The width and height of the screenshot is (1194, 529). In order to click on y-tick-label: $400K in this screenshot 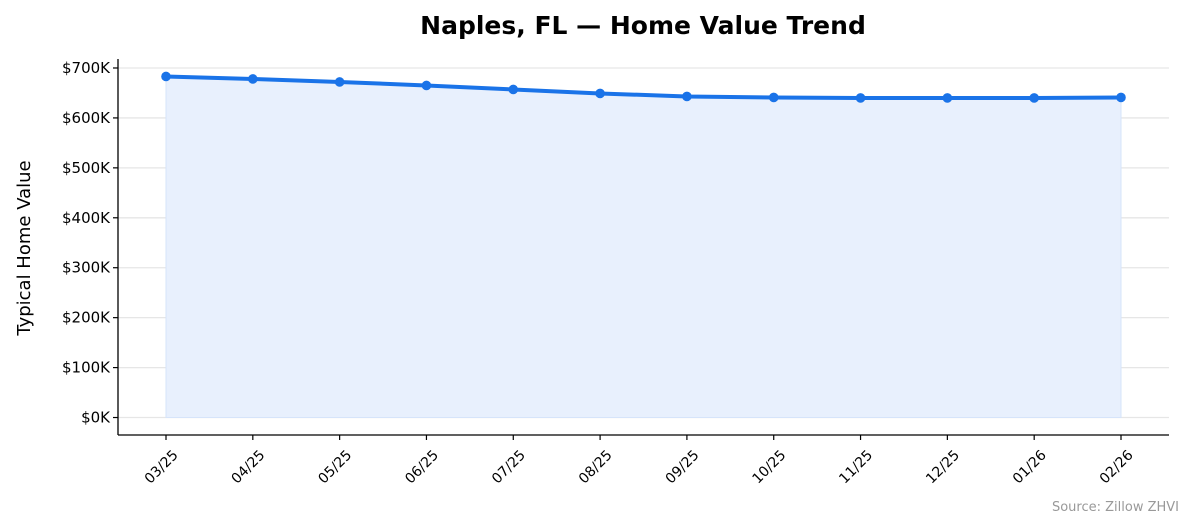, I will do `click(86, 218)`.